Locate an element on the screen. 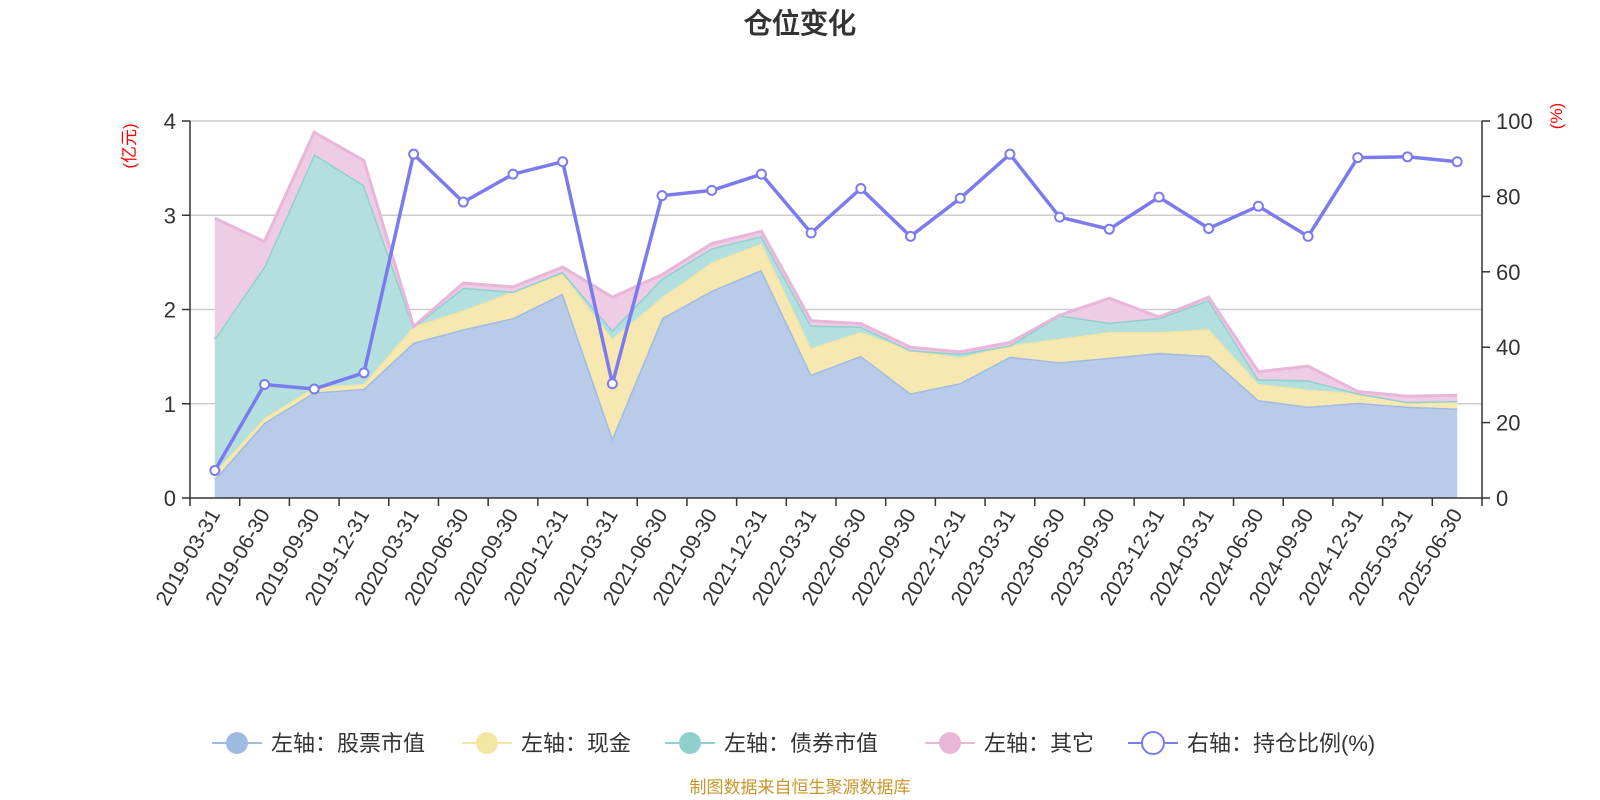 Image resolution: width=1600 pixels, height=800 pixels. right-tick-label: 100 is located at coordinates (1514, 121).